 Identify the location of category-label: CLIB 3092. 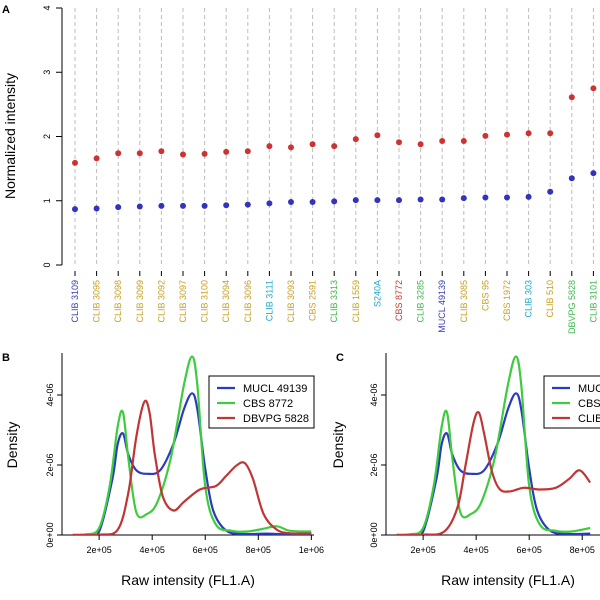
(161, 301).